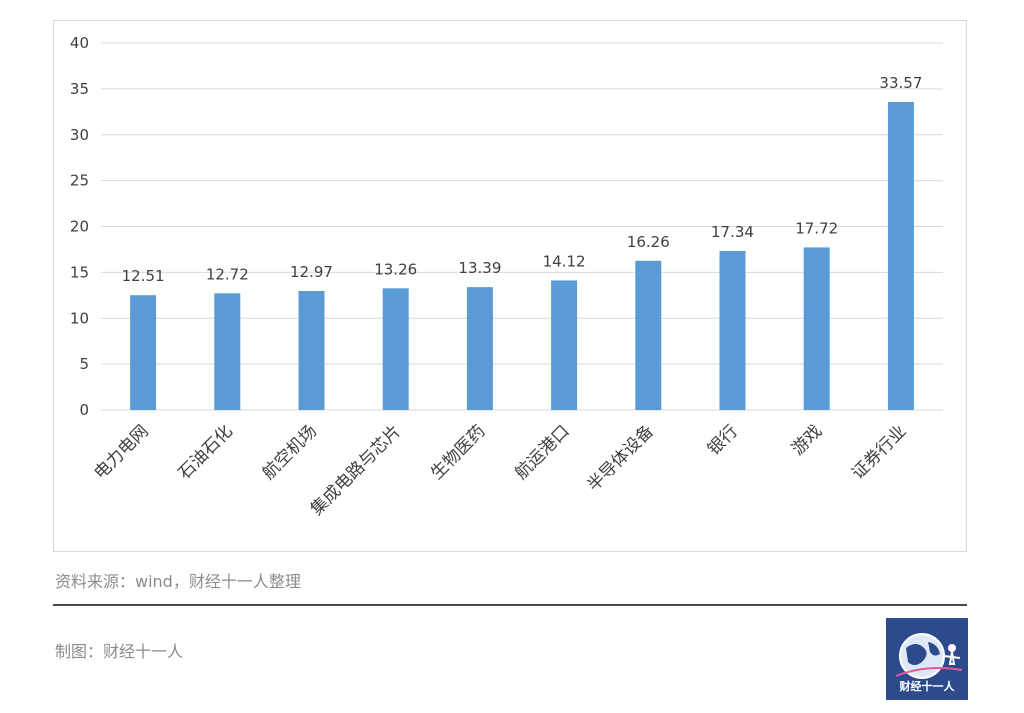  What do you see at coordinates (121, 452) in the screenshot?
I see `x-tick-label-0: 电力电网` at bounding box center [121, 452].